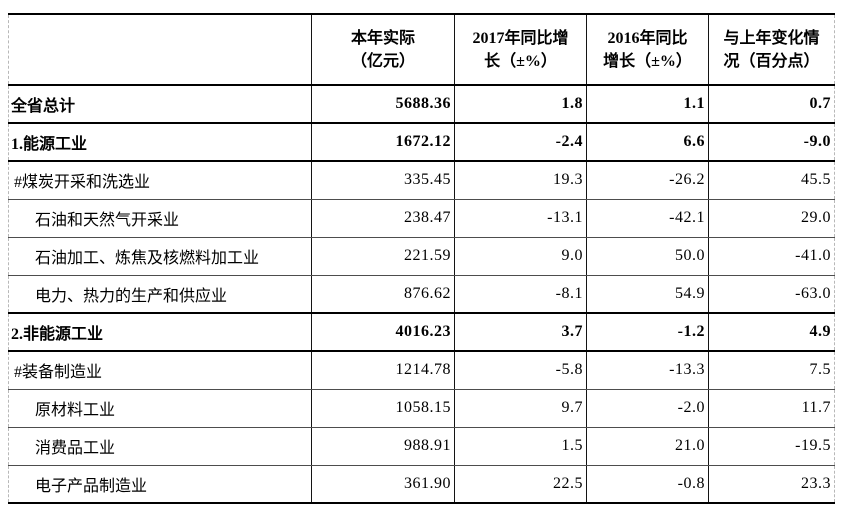 The width and height of the screenshot is (844, 527). Describe the element at coordinates (520, 180) in the screenshot. I see `value-cell: 19.3` at that location.